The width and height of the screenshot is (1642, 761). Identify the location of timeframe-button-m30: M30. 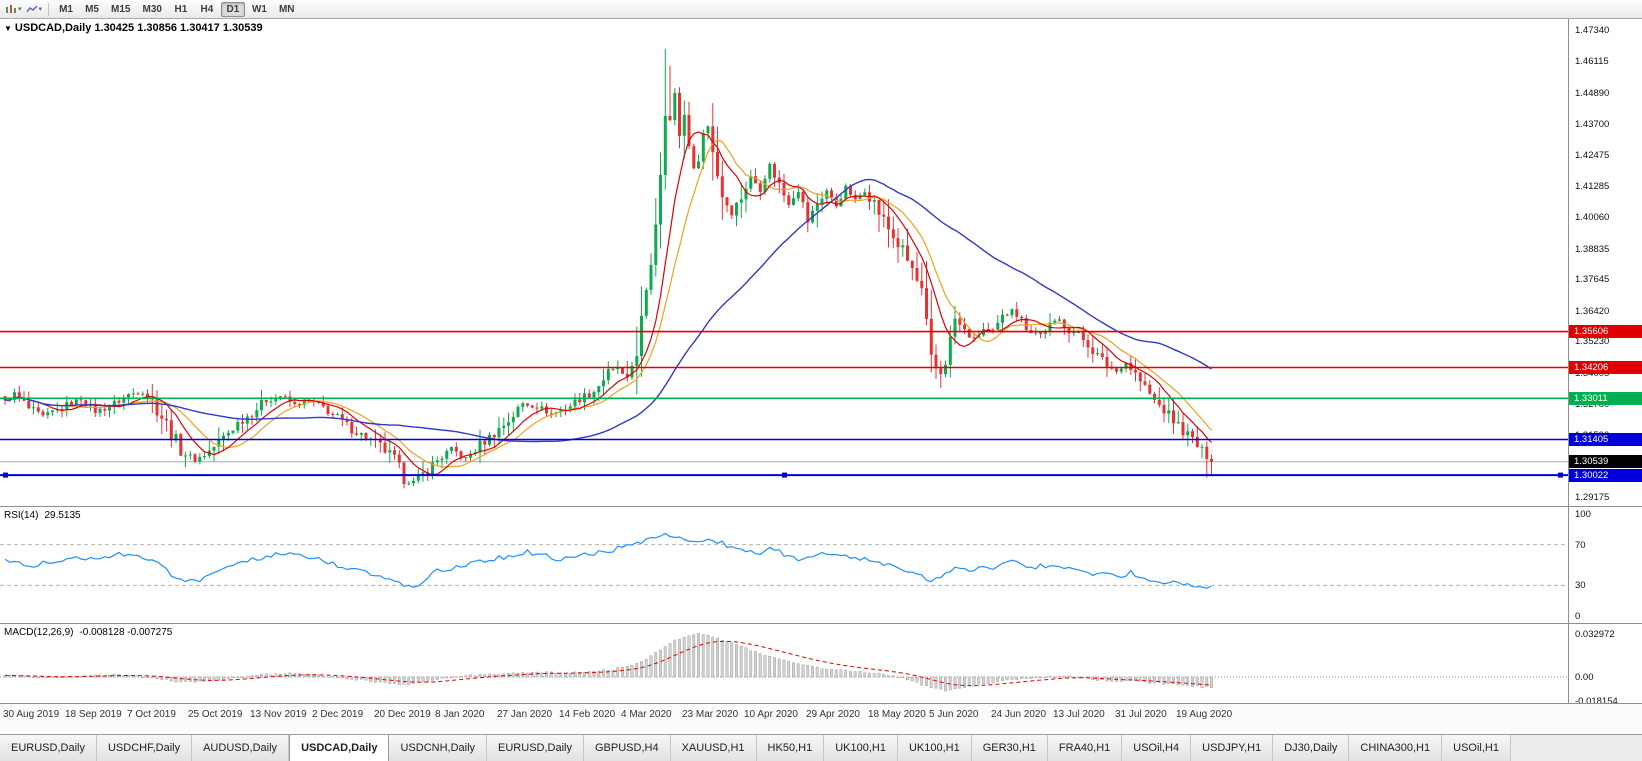
(152, 9).